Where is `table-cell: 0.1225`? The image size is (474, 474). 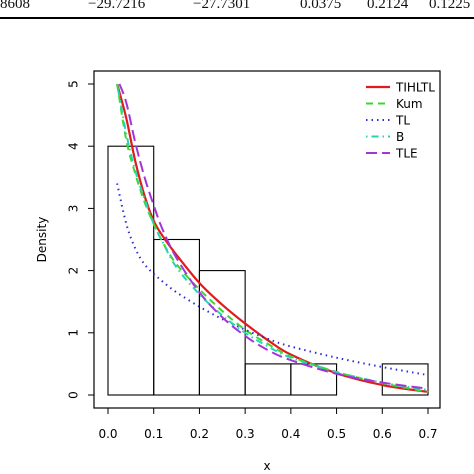
table-cell: 0.1225 is located at coordinates (450, 6).